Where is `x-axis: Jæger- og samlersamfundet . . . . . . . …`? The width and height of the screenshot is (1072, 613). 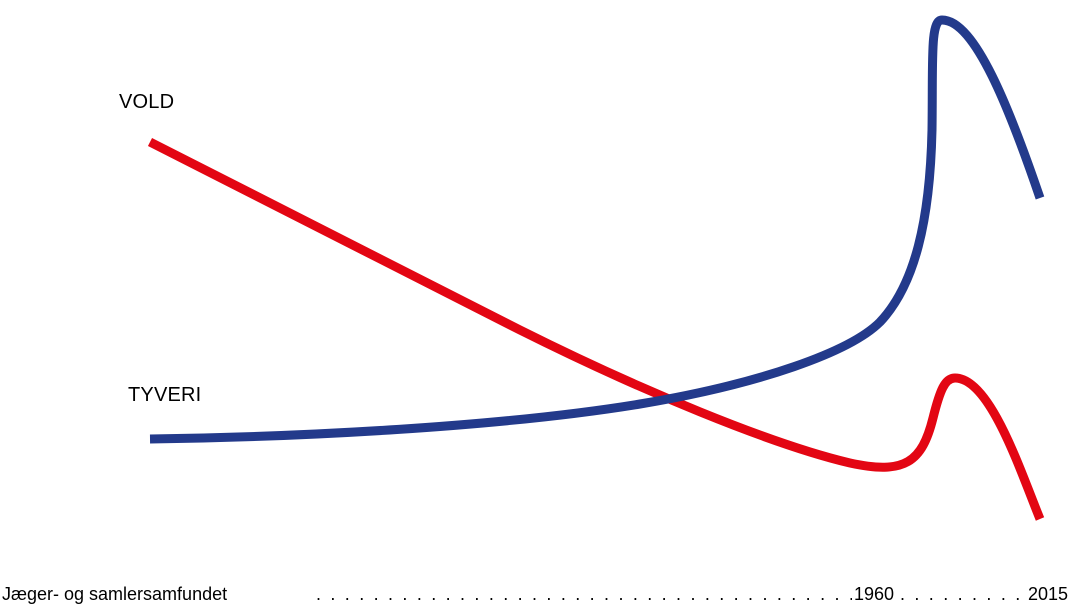 x-axis: Jæger- og samlersamfundet . . . . . . . … is located at coordinates (535, 597).